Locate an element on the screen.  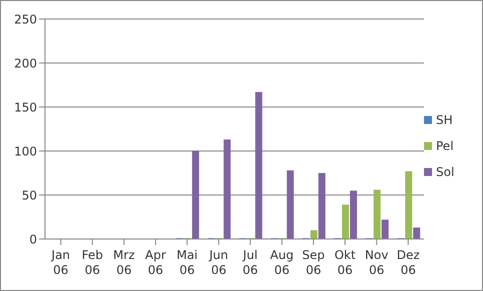
y-tick-label: 50 is located at coordinates (29, 195).